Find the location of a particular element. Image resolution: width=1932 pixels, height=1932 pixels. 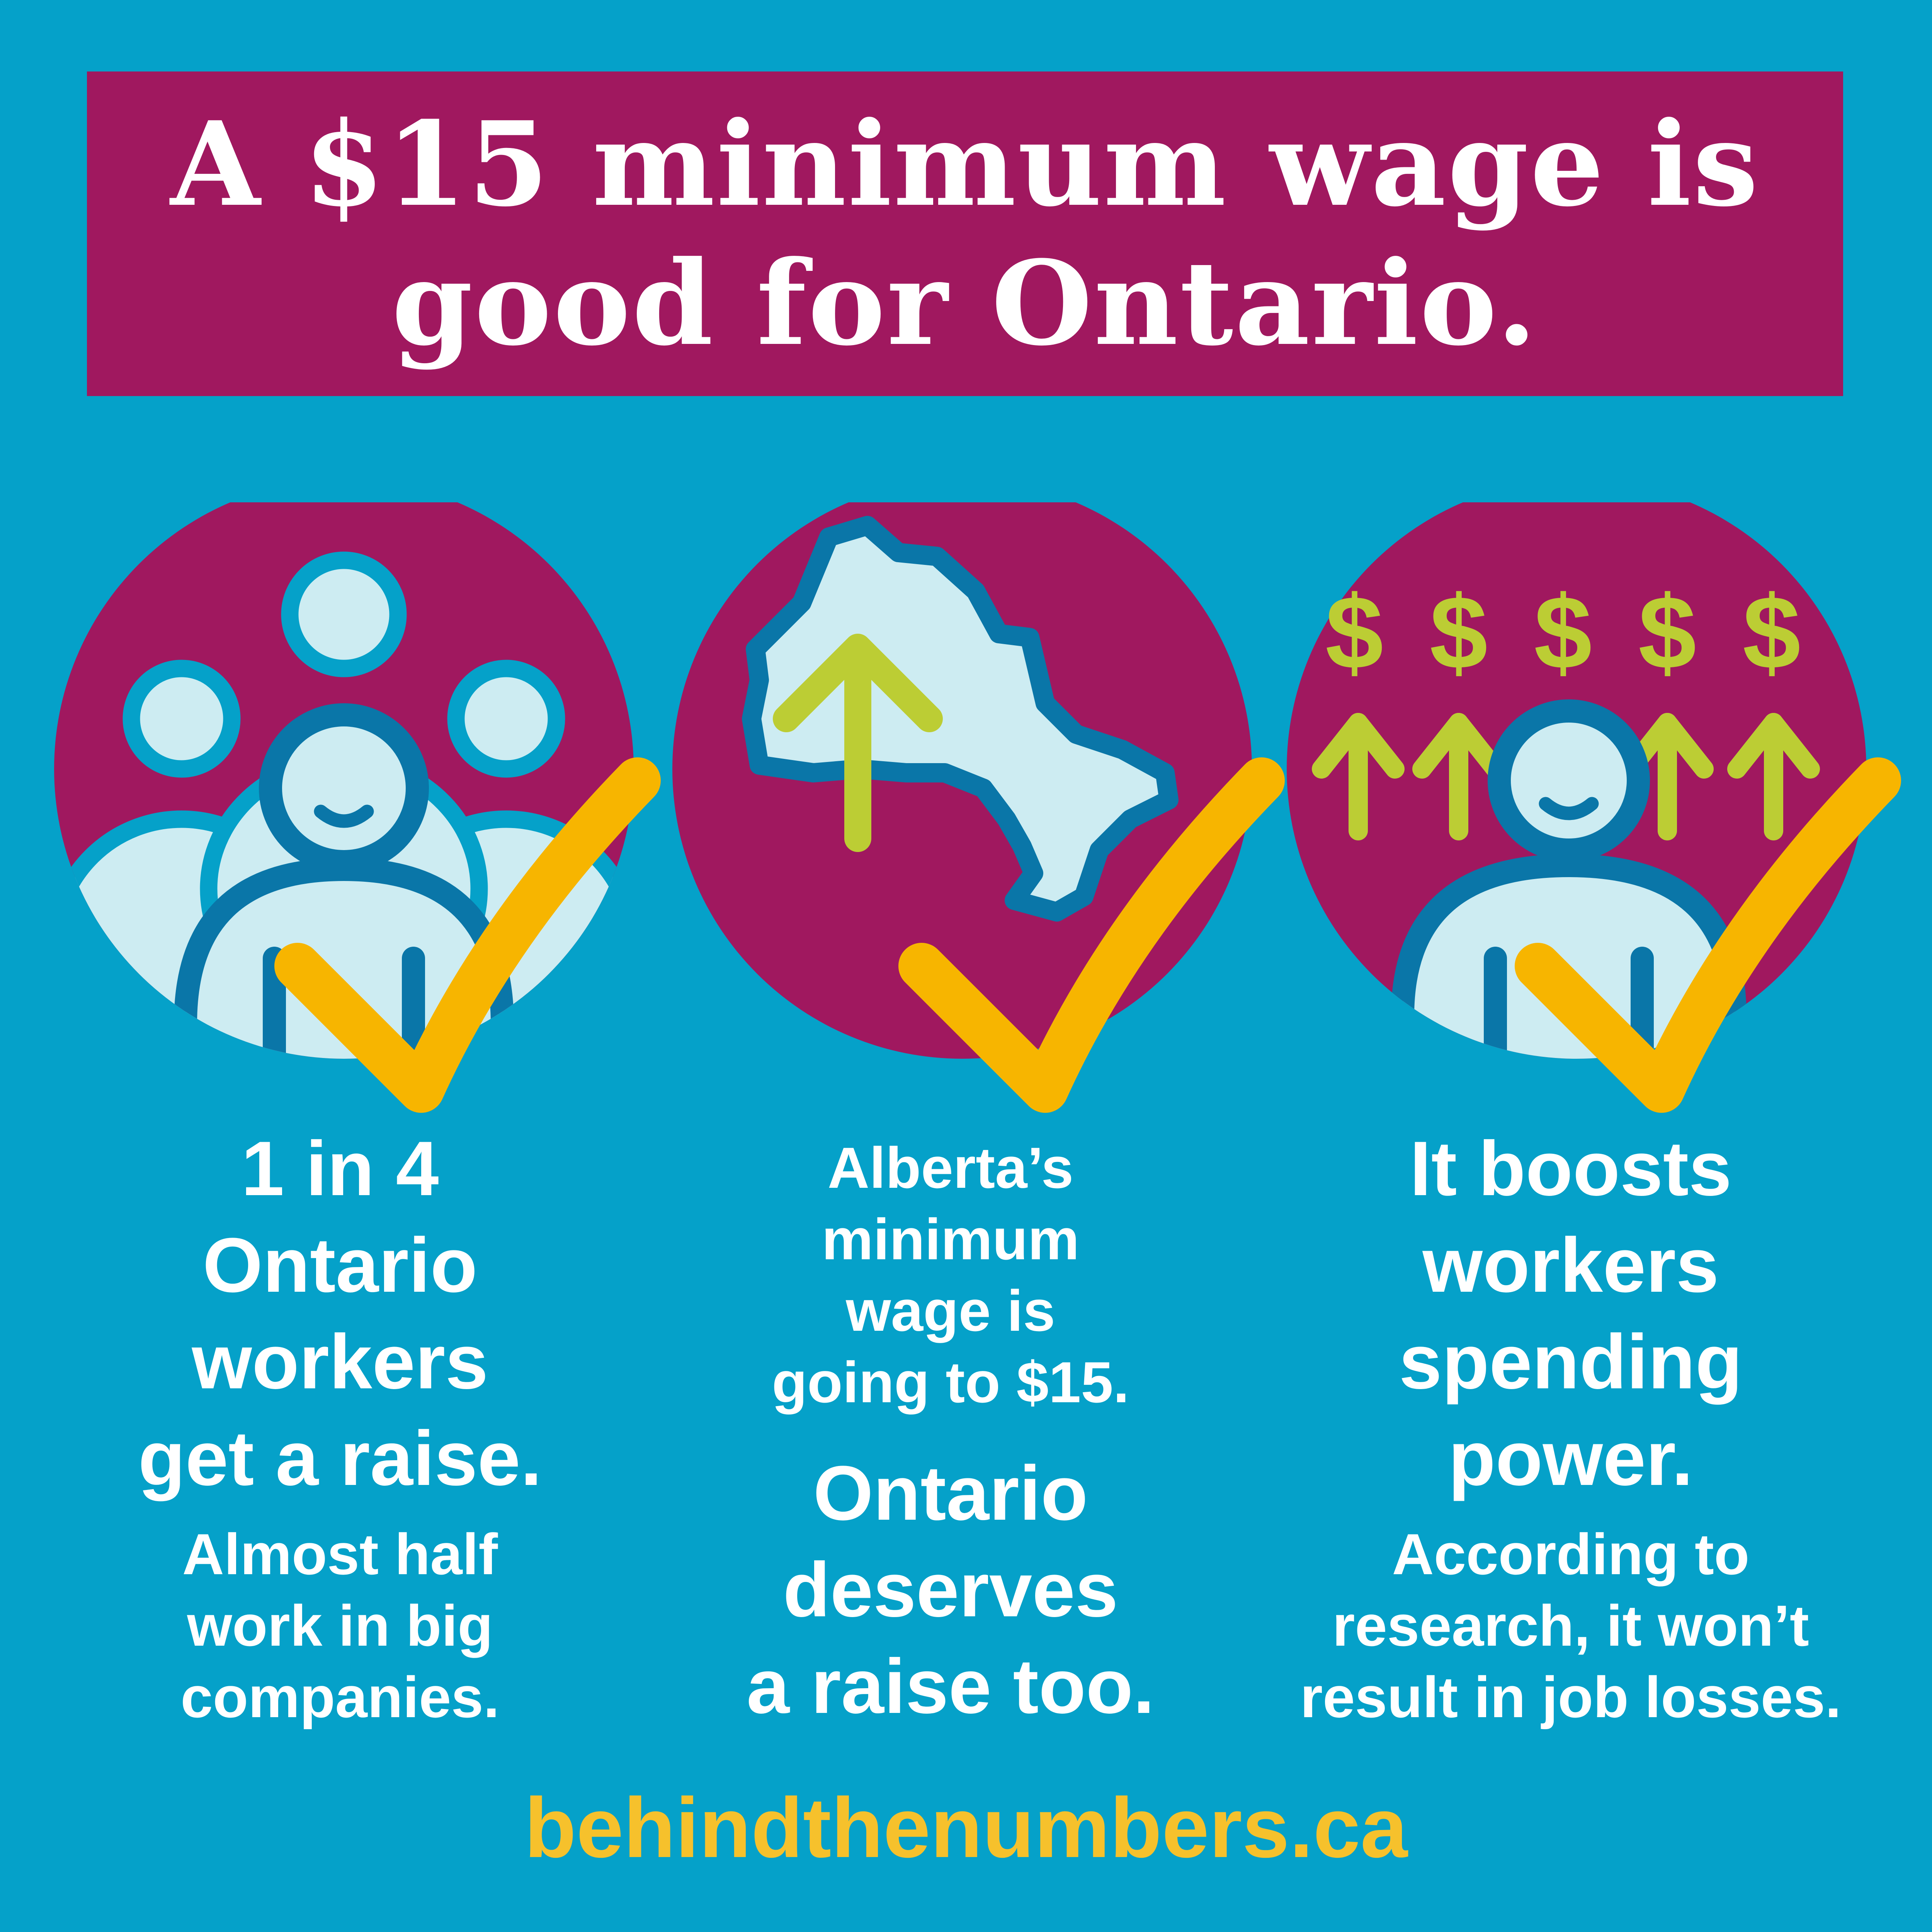

column-1-title-line: get a raise. is located at coordinates (340, 1459).